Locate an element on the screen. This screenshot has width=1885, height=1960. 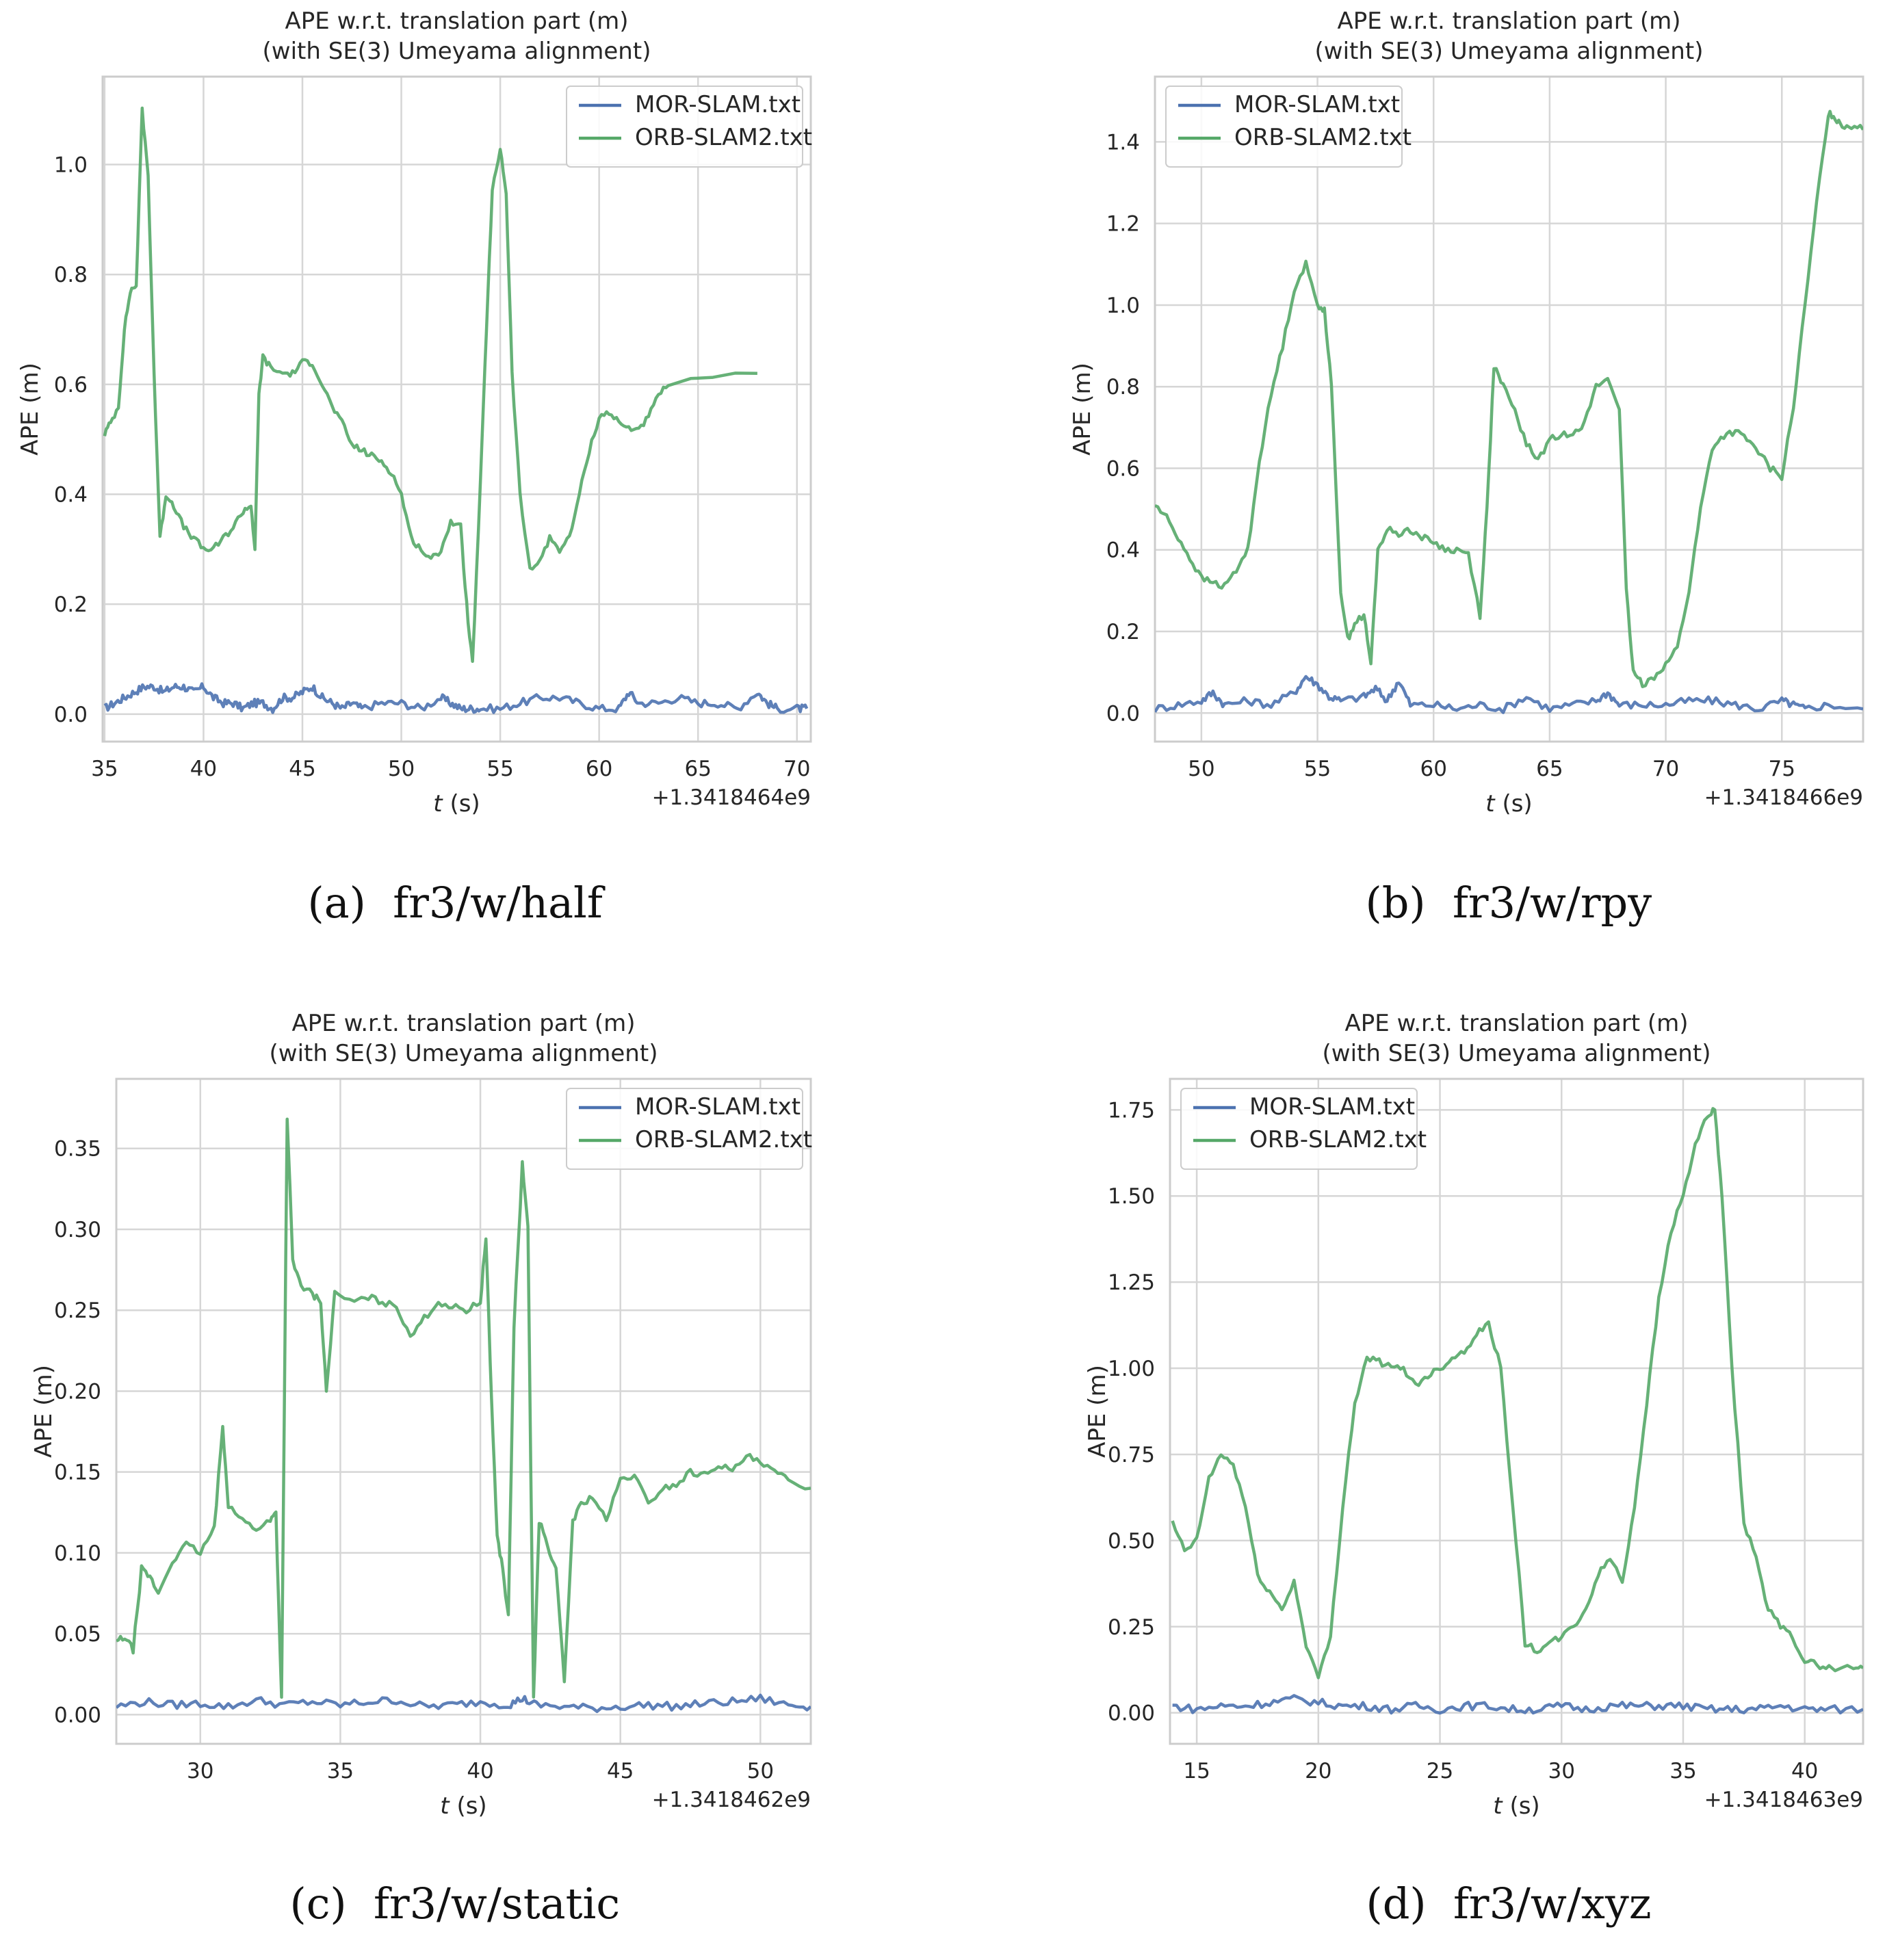
subfigure-caption-c: (c) fr3/w/static is located at coordinates (455, 1904).